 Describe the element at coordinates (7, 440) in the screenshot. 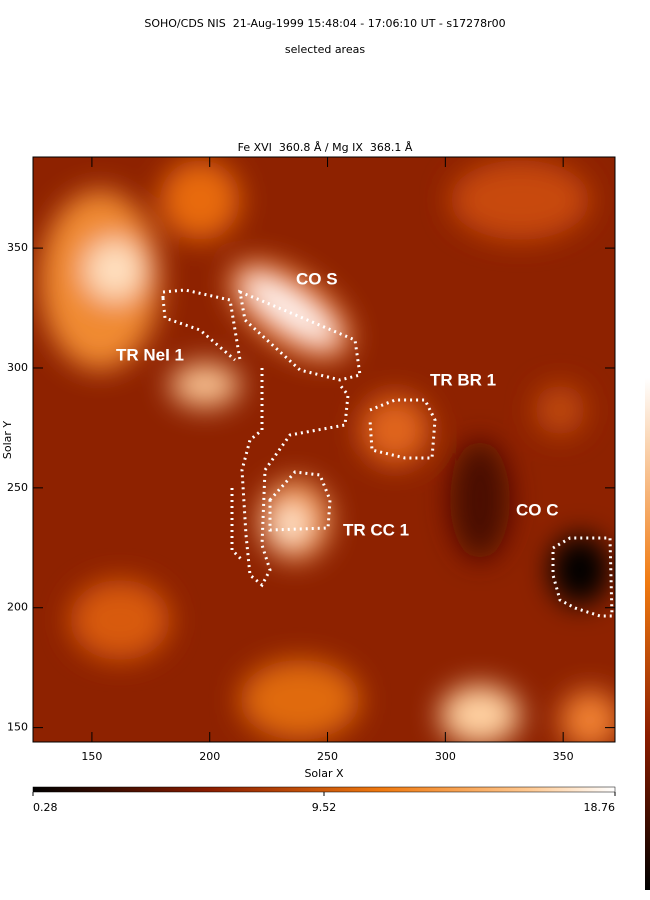

I see `y-axis-label: Solar Y` at that location.